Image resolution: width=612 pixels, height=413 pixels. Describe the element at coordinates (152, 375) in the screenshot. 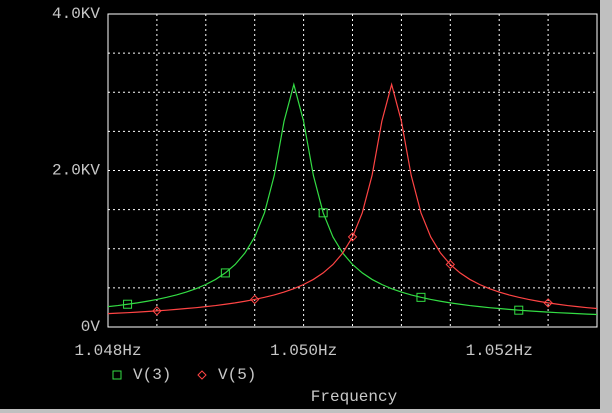

I see `legend-label: V(3)` at that location.